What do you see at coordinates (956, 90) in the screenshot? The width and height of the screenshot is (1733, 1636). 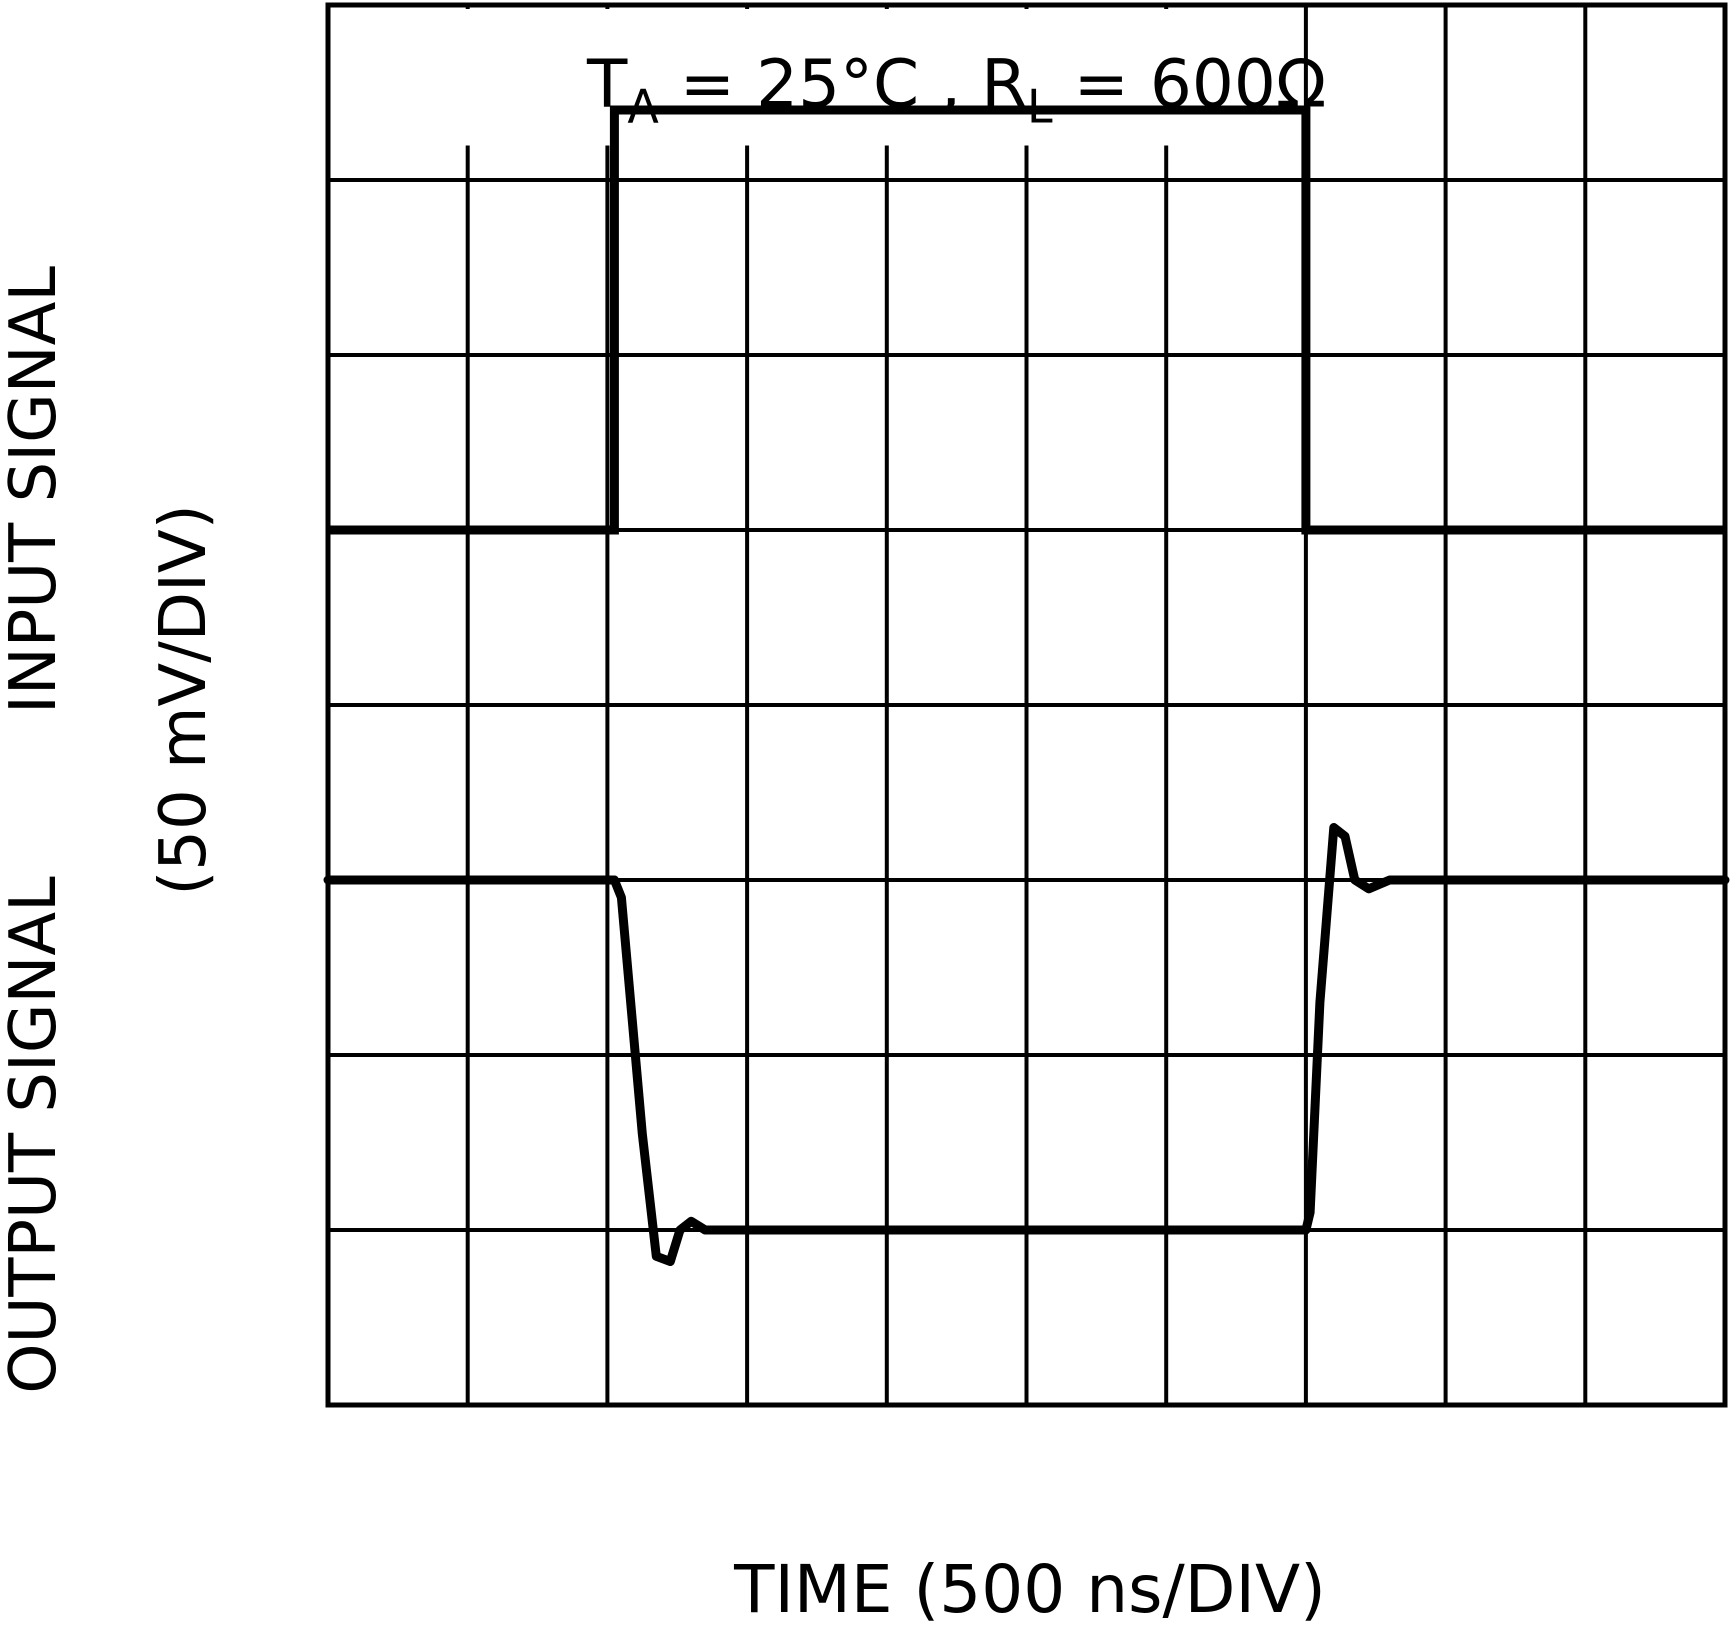 I see `condition-annotation: TA = 25°C , RL = 600Ω` at bounding box center [956, 90].